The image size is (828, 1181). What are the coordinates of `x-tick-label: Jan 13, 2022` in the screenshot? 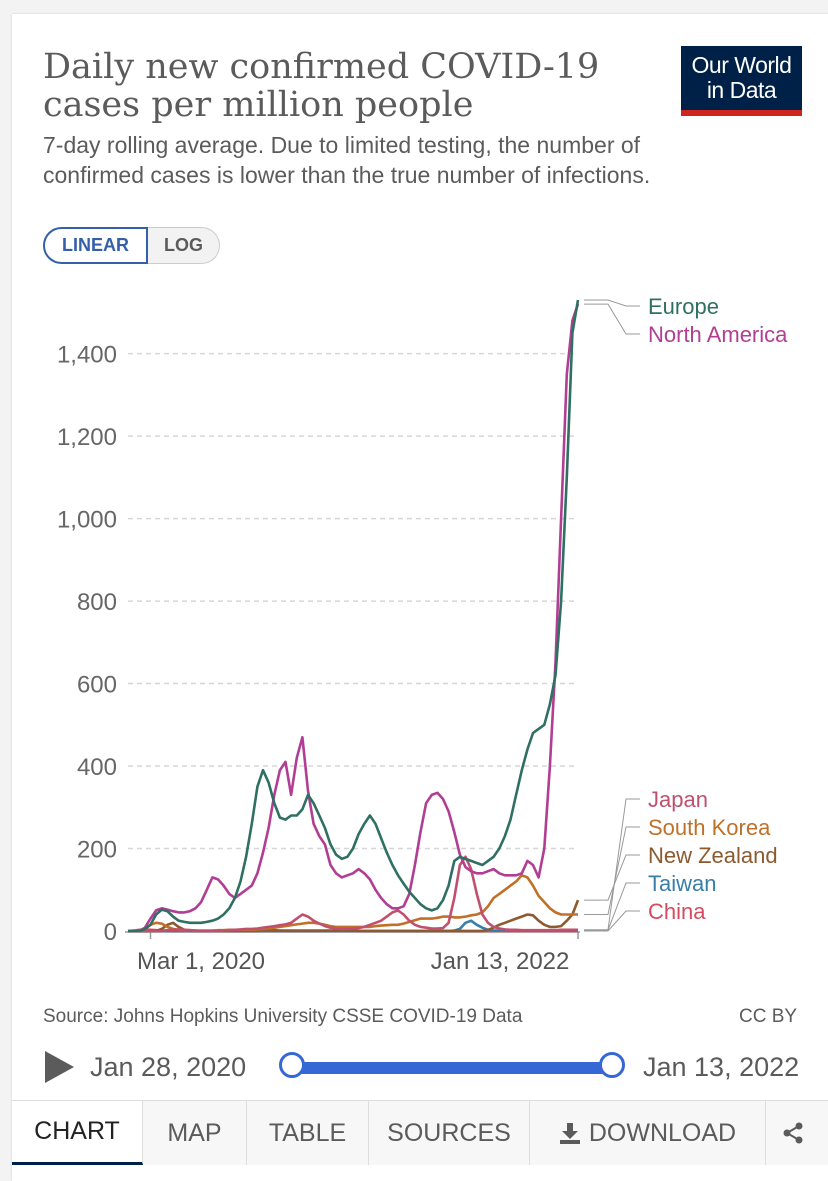 It's located at (500, 961).